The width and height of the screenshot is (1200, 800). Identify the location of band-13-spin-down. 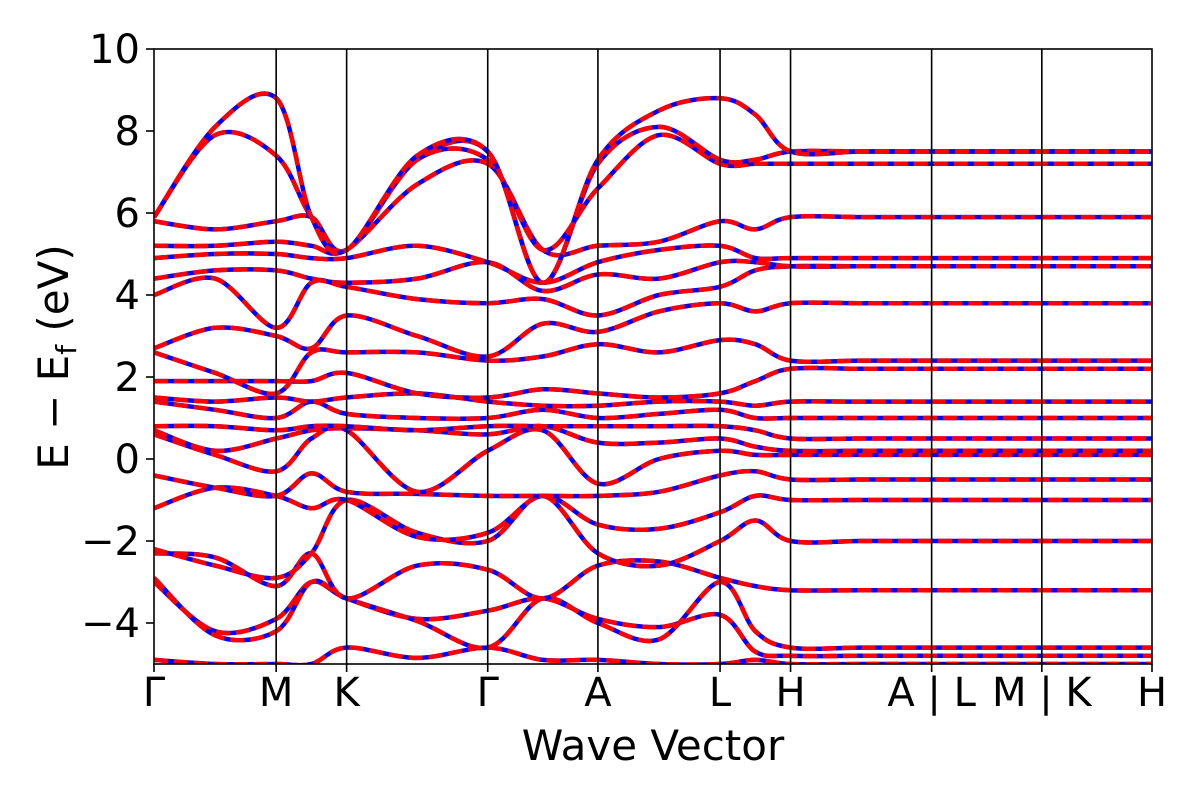
(653, 382).